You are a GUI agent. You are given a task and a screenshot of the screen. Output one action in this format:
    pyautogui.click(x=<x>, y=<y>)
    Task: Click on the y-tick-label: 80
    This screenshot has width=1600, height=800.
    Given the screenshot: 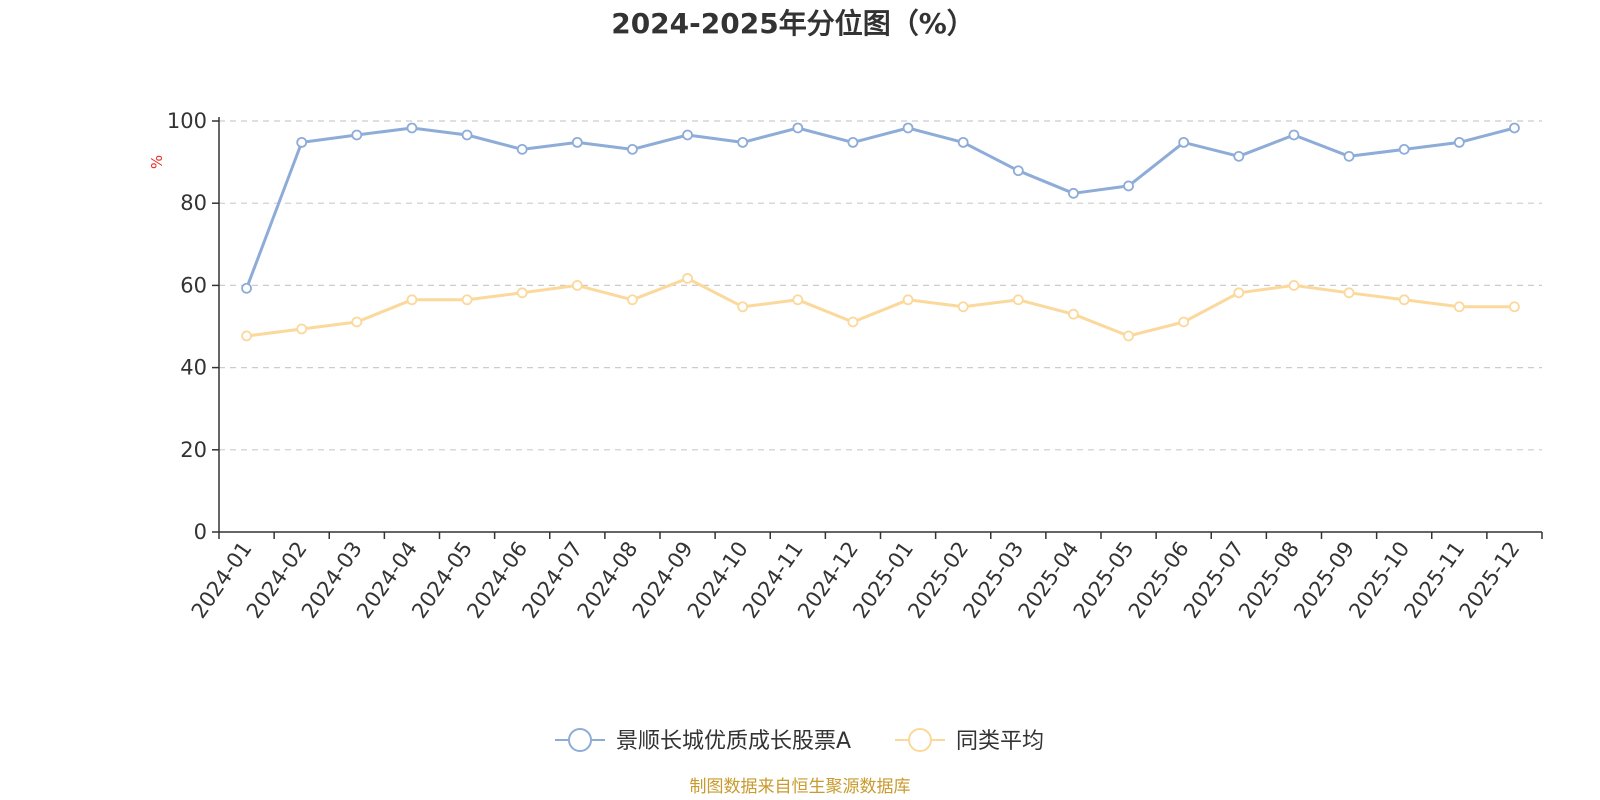 What is the action you would take?
    pyautogui.click(x=193, y=203)
    